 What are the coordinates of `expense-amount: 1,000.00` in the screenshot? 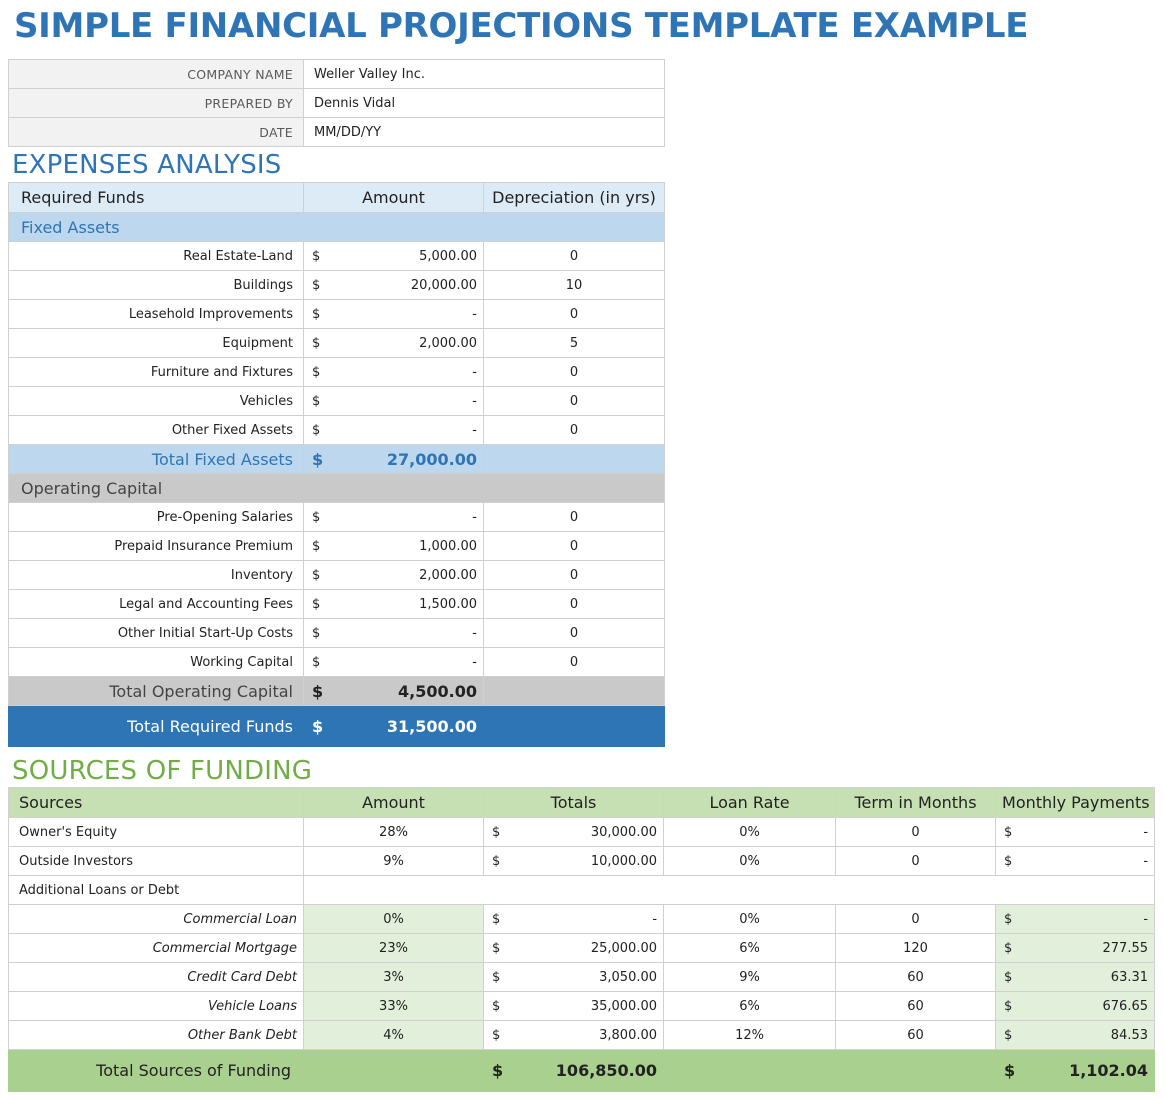 It's located at (404, 546).